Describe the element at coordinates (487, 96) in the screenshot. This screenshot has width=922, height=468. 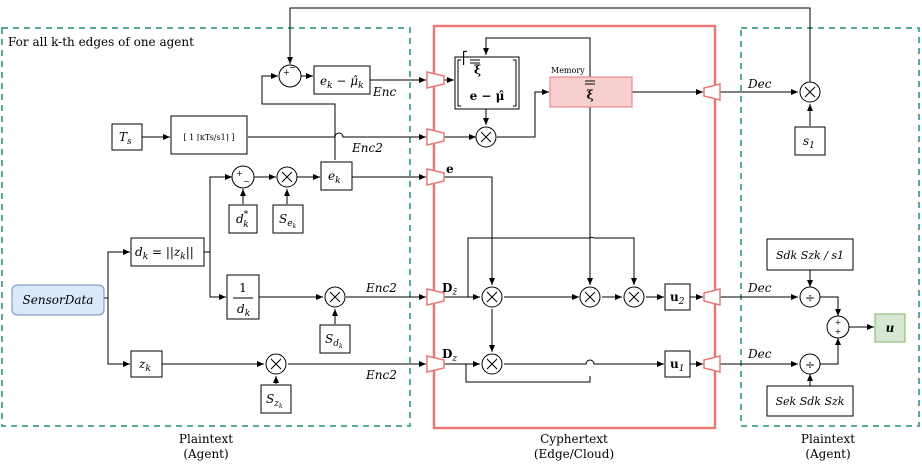
I see `xi-bottom: e − μ̂` at that location.